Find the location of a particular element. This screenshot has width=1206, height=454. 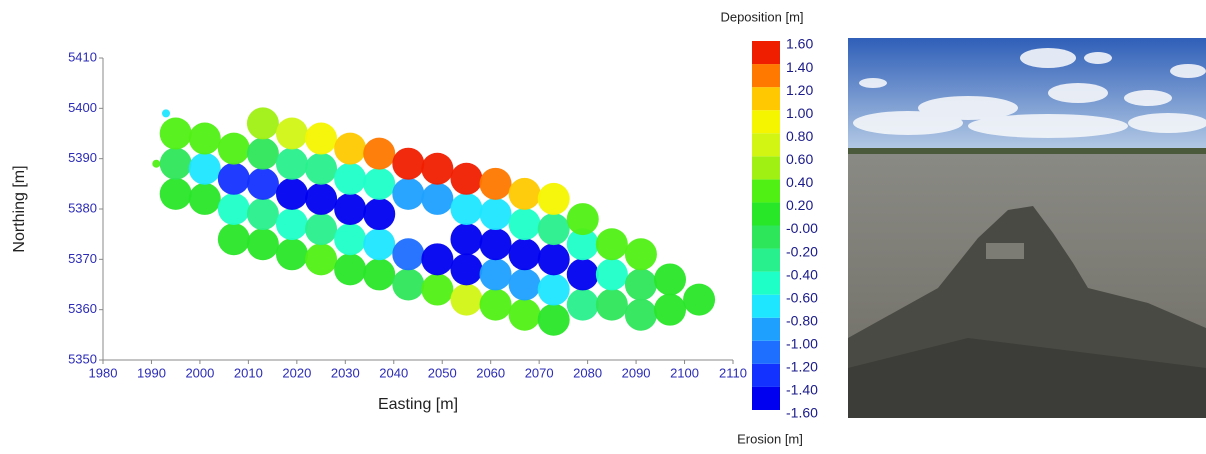

colorbar-tick-label: 0.20 is located at coordinates (799, 205).